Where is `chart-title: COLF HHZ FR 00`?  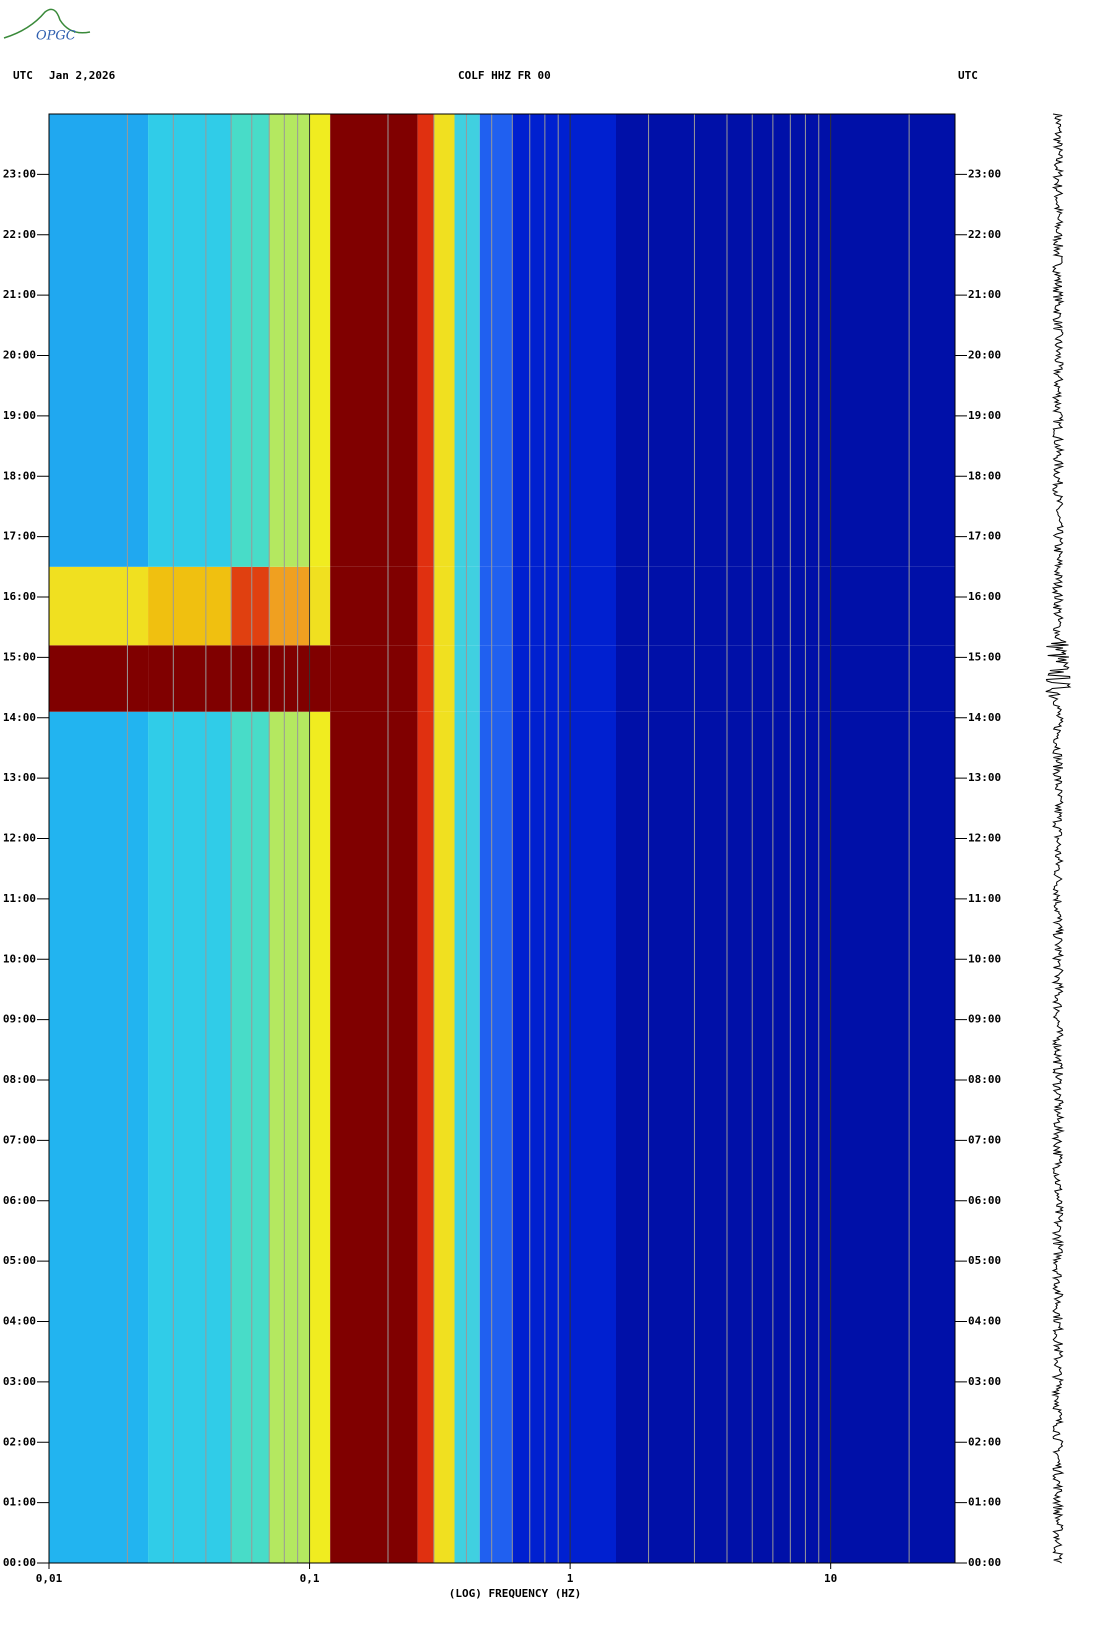
chart-title: COLF HHZ FR 00 is located at coordinates (504, 75).